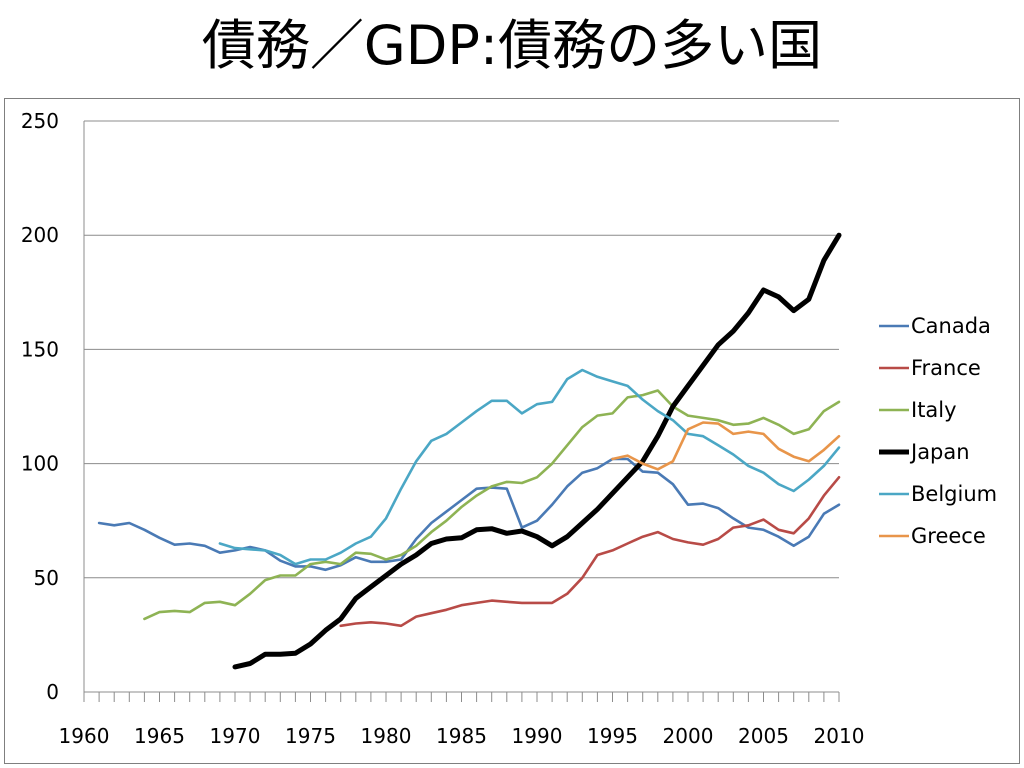 Image resolution: width=1024 pixels, height=768 pixels. What do you see at coordinates (938, 431) in the screenshot?
I see `legend: Canada France Italy Japan Belgium Greece` at bounding box center [938, 431].